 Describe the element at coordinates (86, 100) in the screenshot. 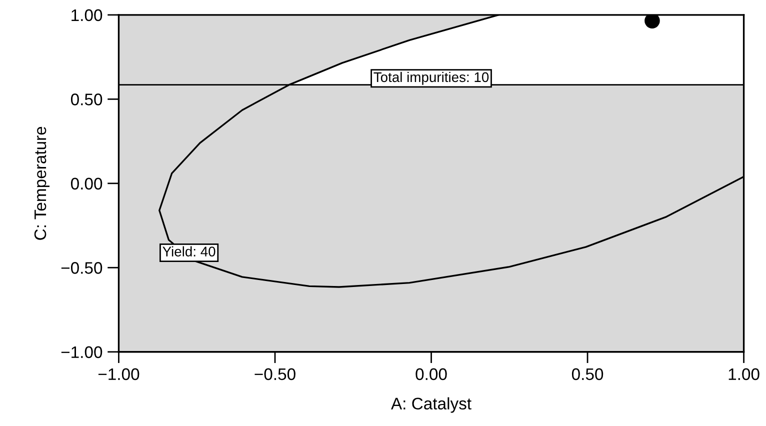

I see `y-tick-label: 0.50` at that location.